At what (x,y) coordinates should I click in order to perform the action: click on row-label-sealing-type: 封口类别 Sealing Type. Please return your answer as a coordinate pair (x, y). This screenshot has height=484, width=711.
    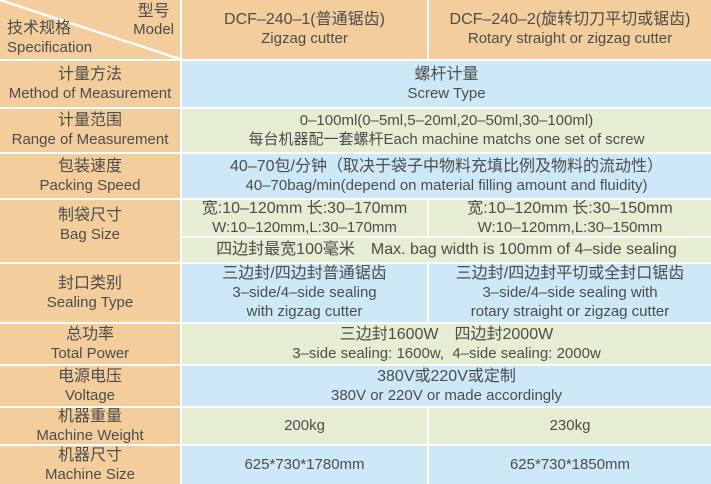
    Looking at the image, I should click on (90, 293).